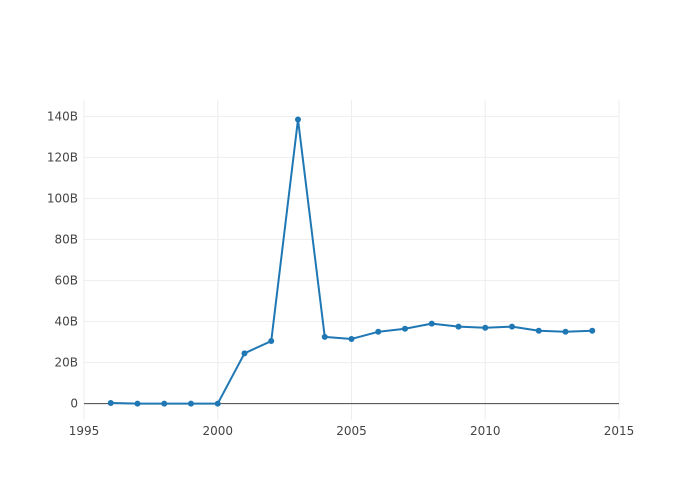 Image resolution: width=700 pixels, height=504 pixels. I want to click on y-tick-label: 40B, so click(66, 322).